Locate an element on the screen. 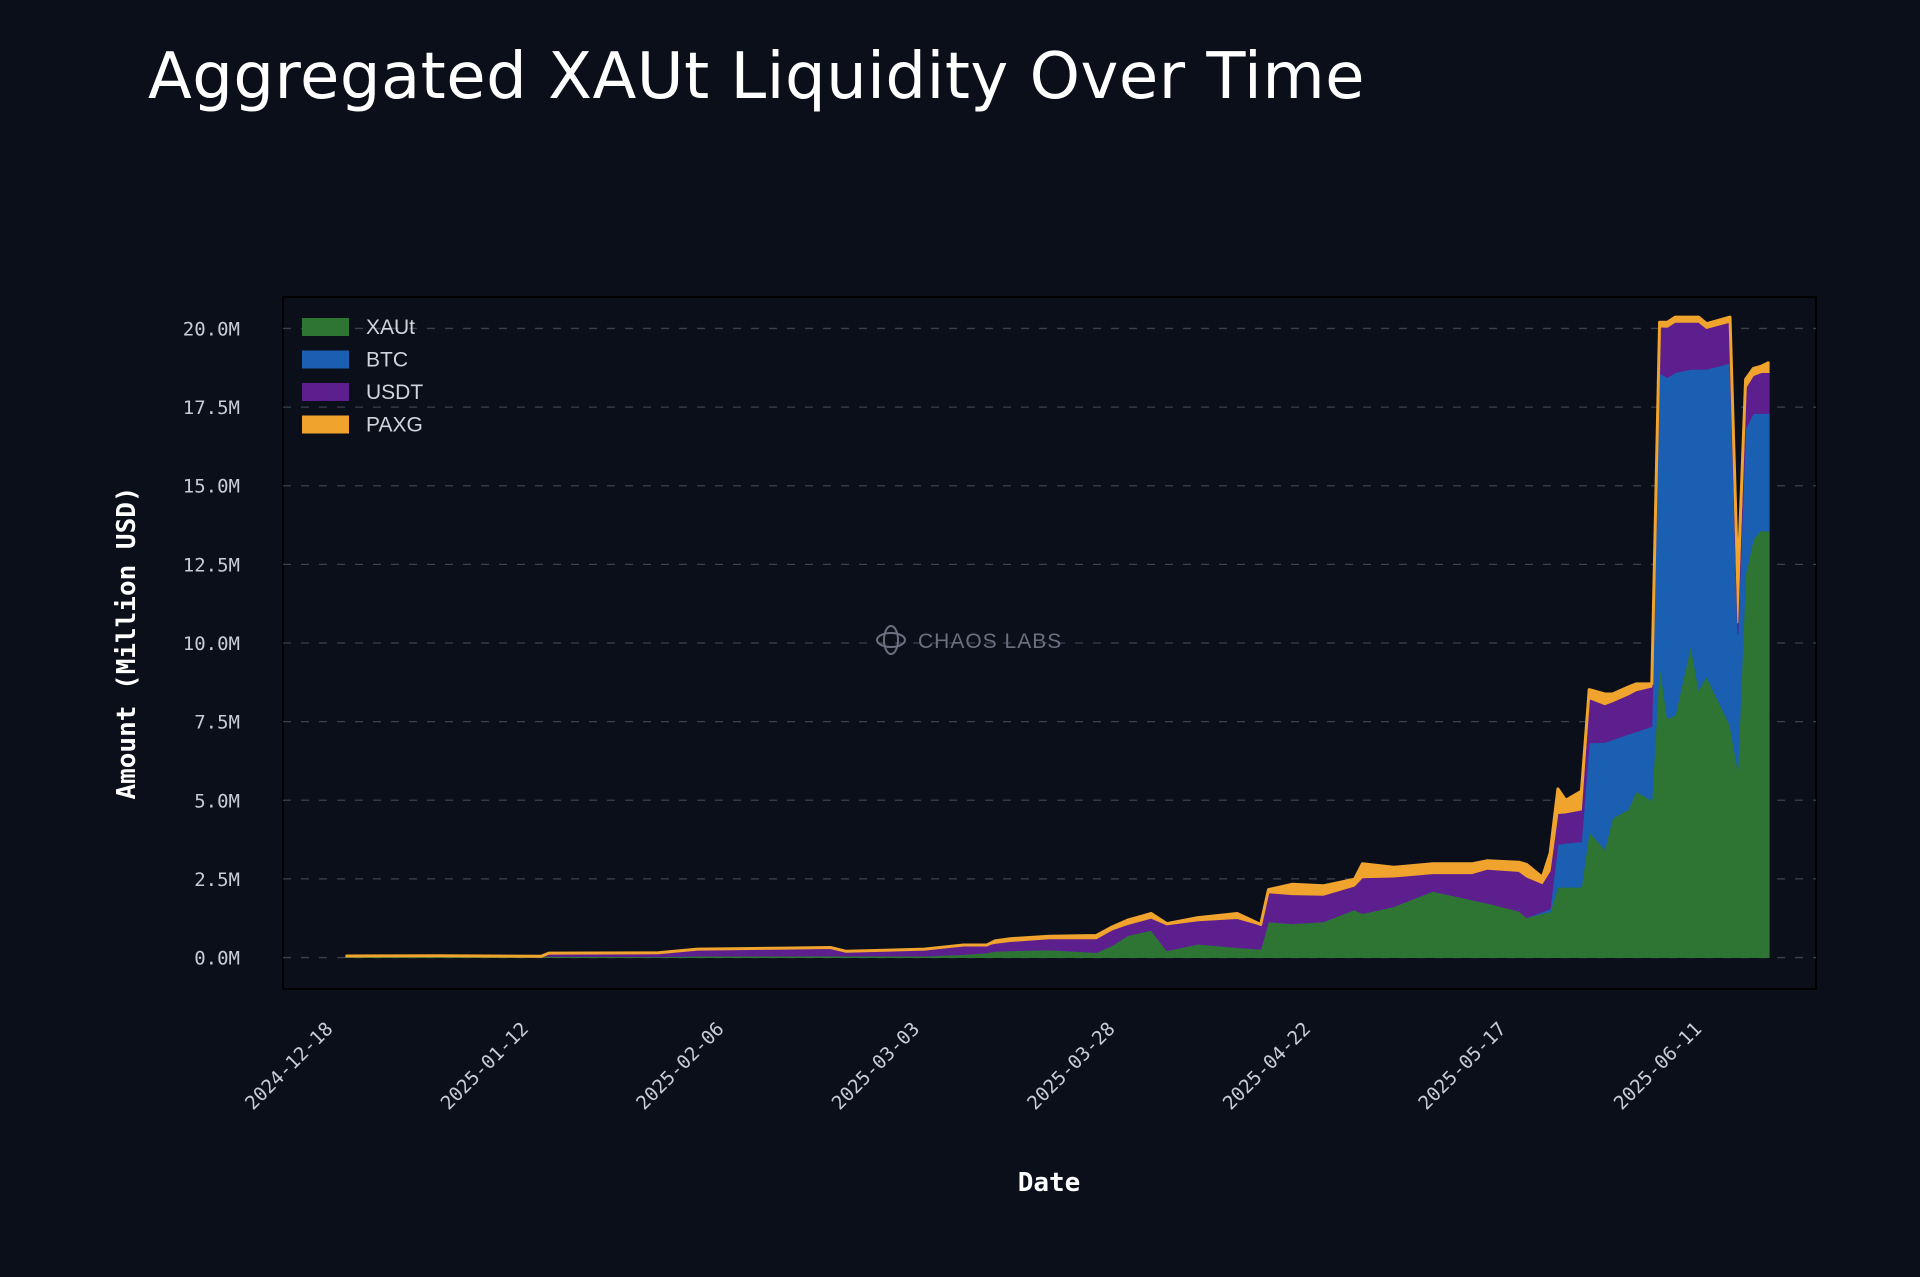  chart-title: Aggregated XAUt Liquidity Over Time is located at coordinates (757, 77).